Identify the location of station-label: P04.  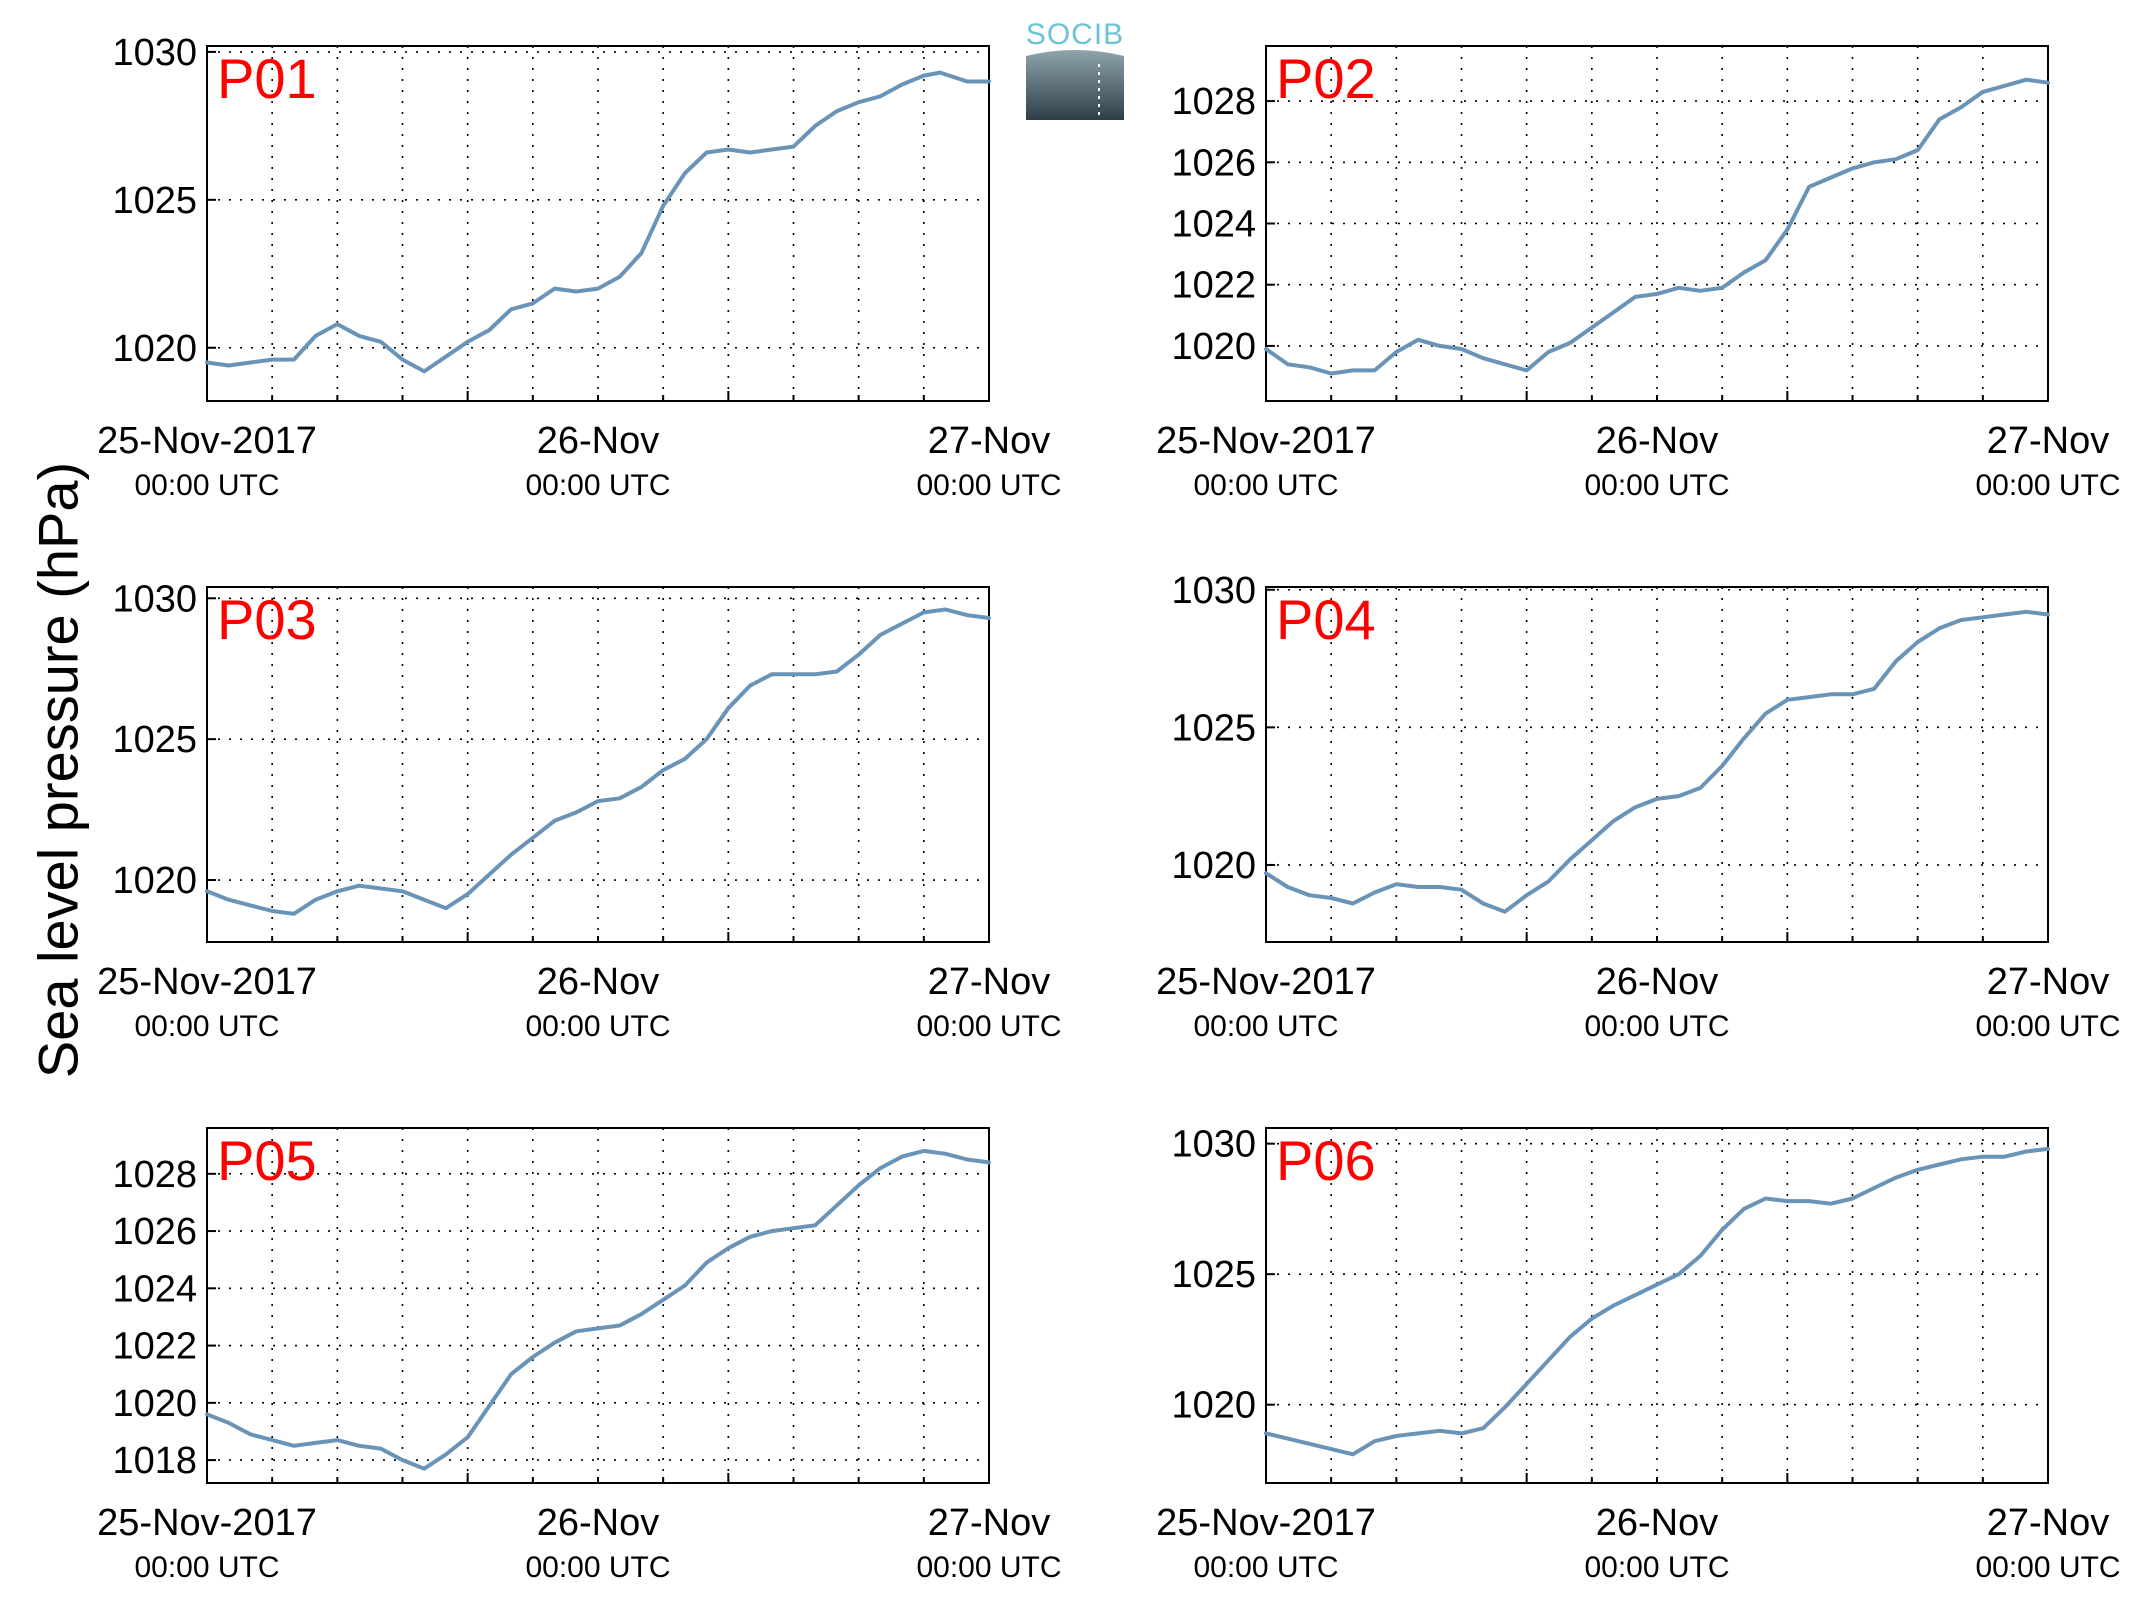
(1326, 619).